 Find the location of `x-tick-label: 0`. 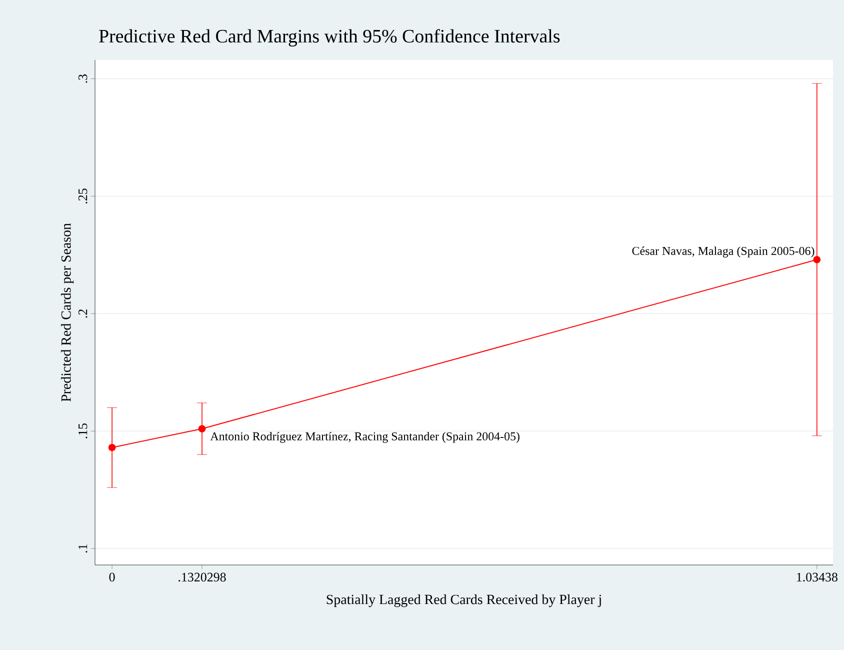

x-tick-label: 0 is located at coordinates (112, 577).